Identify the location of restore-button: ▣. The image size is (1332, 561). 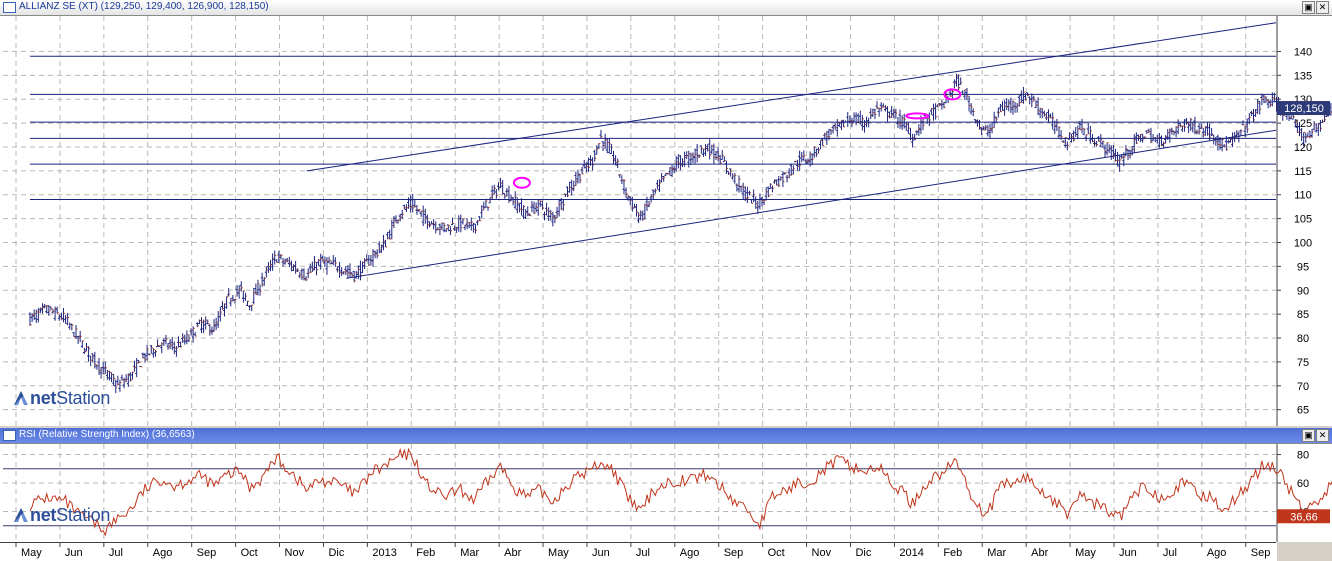
(1308, 7).